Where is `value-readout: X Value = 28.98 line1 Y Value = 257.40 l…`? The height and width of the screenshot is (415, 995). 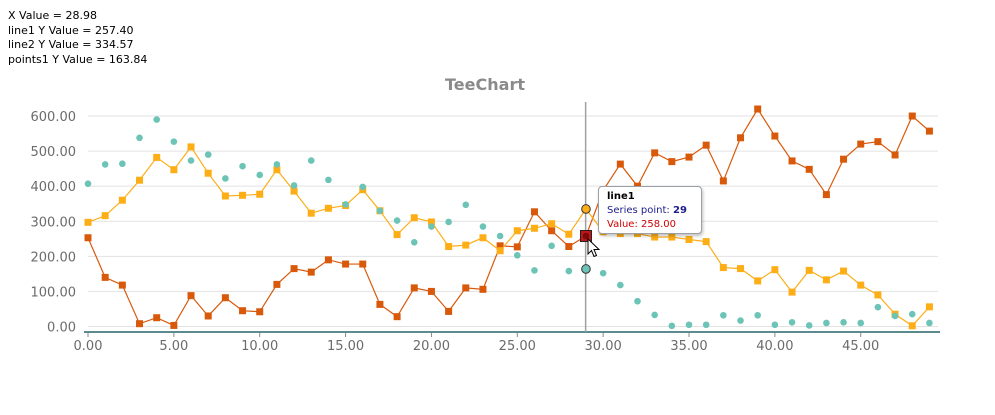
value-readout: X Value = 28.98 line1 Y Value = 257.40 l… is located at coordinates (77, 38).